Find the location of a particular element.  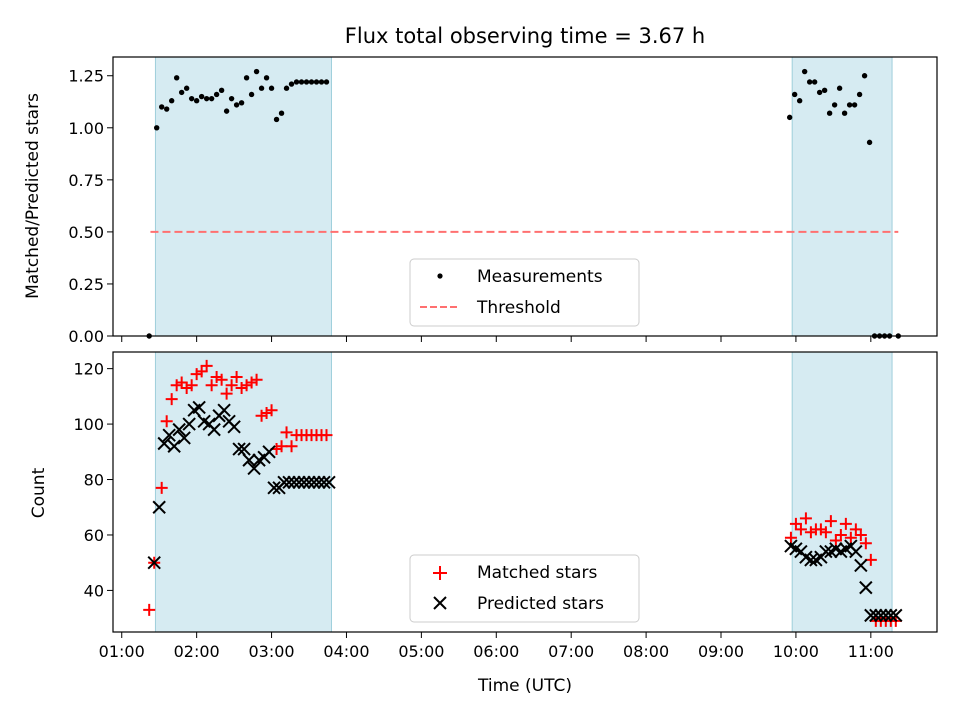

top-y-axis-label: Matched/Predicted stars is located at coordinates (33, 196).